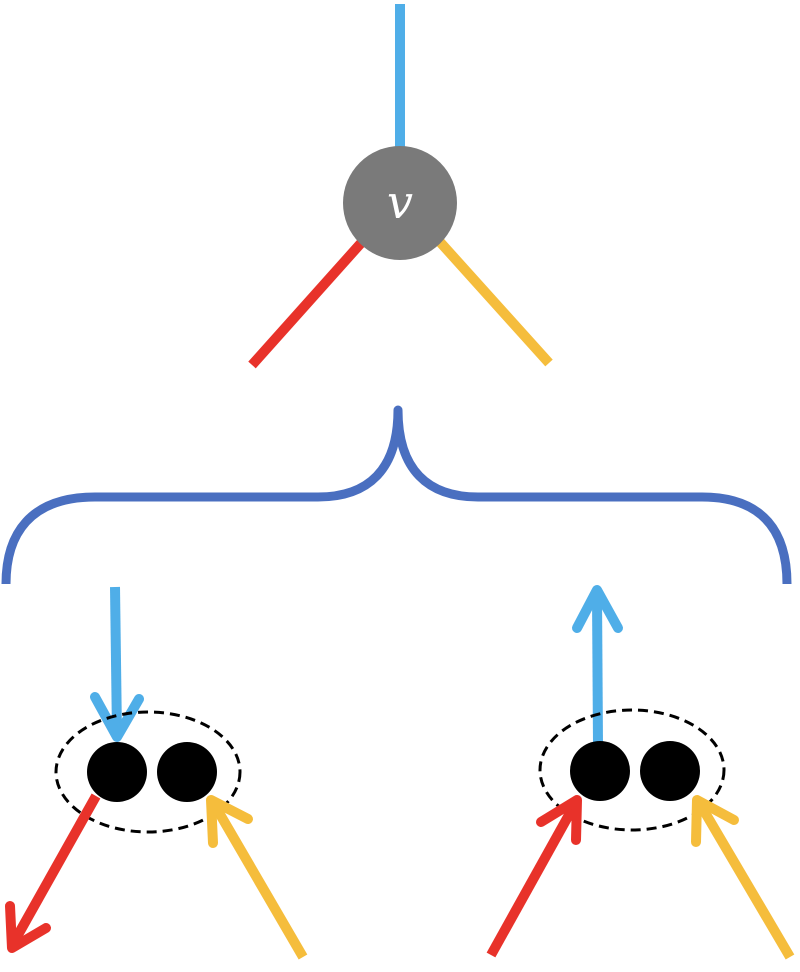 The image size is (800, 972). Describe the element at coordinates (187, 772) in the screenshot. I see `dot-left-b` at that location.